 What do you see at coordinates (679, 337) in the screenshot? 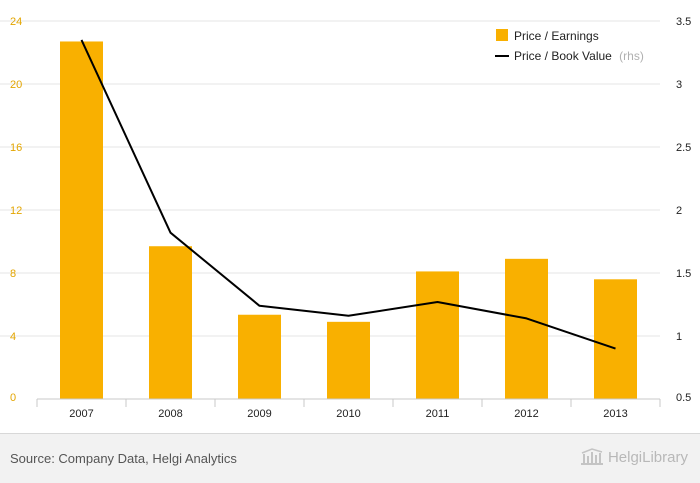
I see `y-right-tick-label: 1` at bounding box center [679, 337].